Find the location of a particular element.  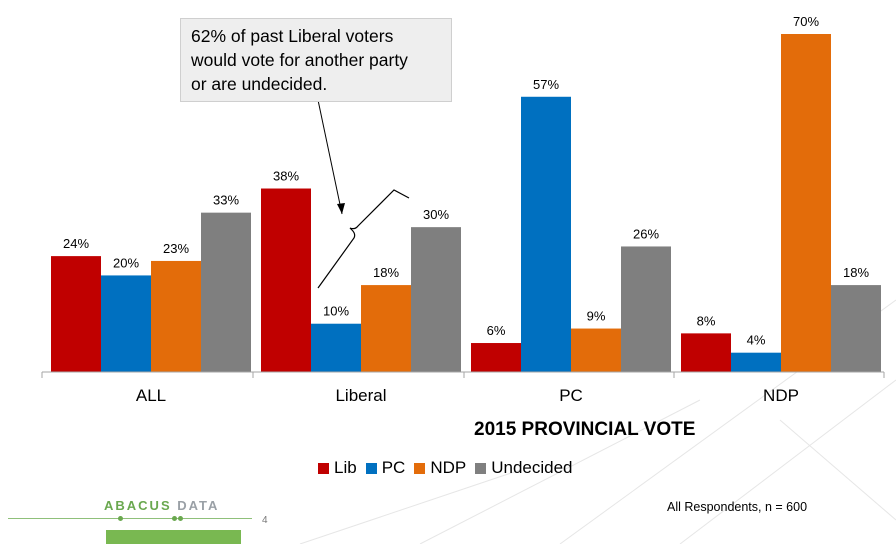

legend-item-pc: PC is located at coordinates (385, 468).